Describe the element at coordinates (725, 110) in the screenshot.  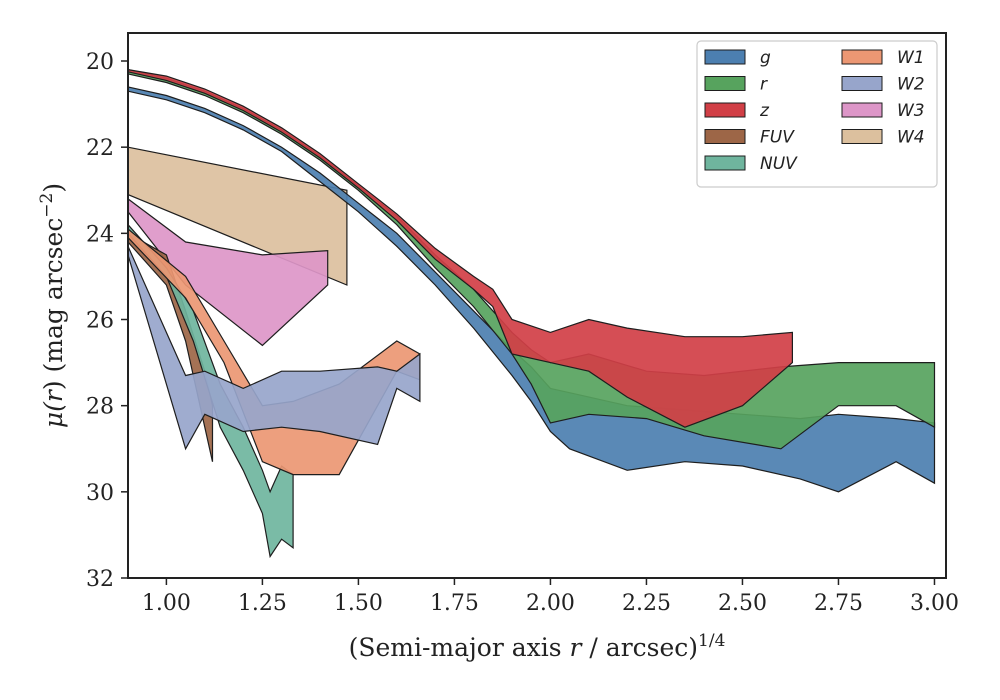
I see `legend-swatch-z` at that location.